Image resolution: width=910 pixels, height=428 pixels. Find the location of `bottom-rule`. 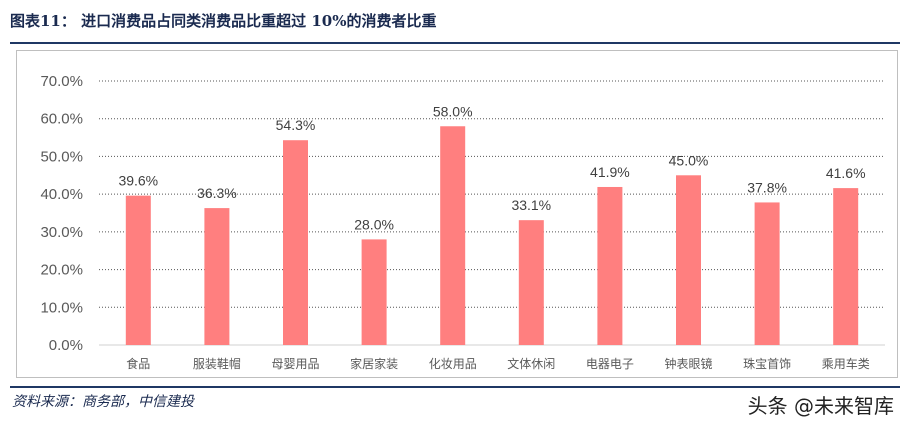

bottom-rule is located at coordinates (455, 387).